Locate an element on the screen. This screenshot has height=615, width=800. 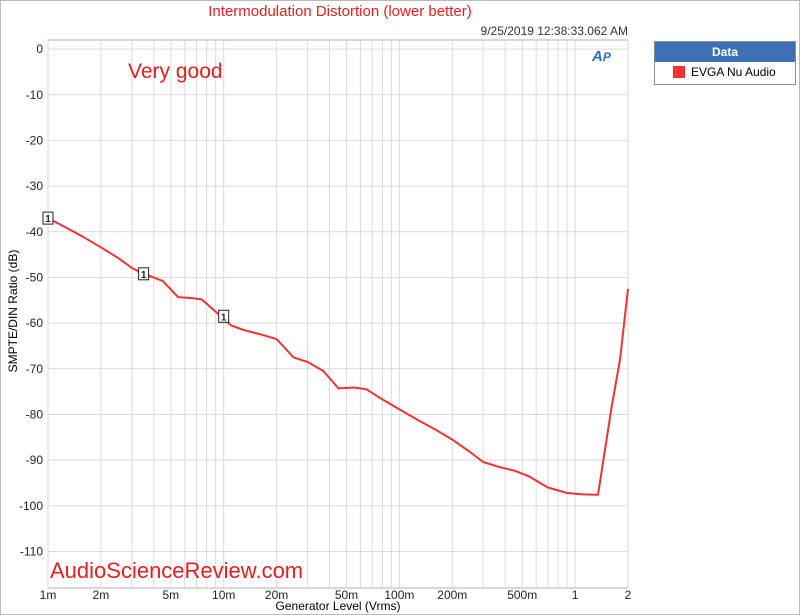
x-tick-label: 5m is located at coordinates (170, 595).